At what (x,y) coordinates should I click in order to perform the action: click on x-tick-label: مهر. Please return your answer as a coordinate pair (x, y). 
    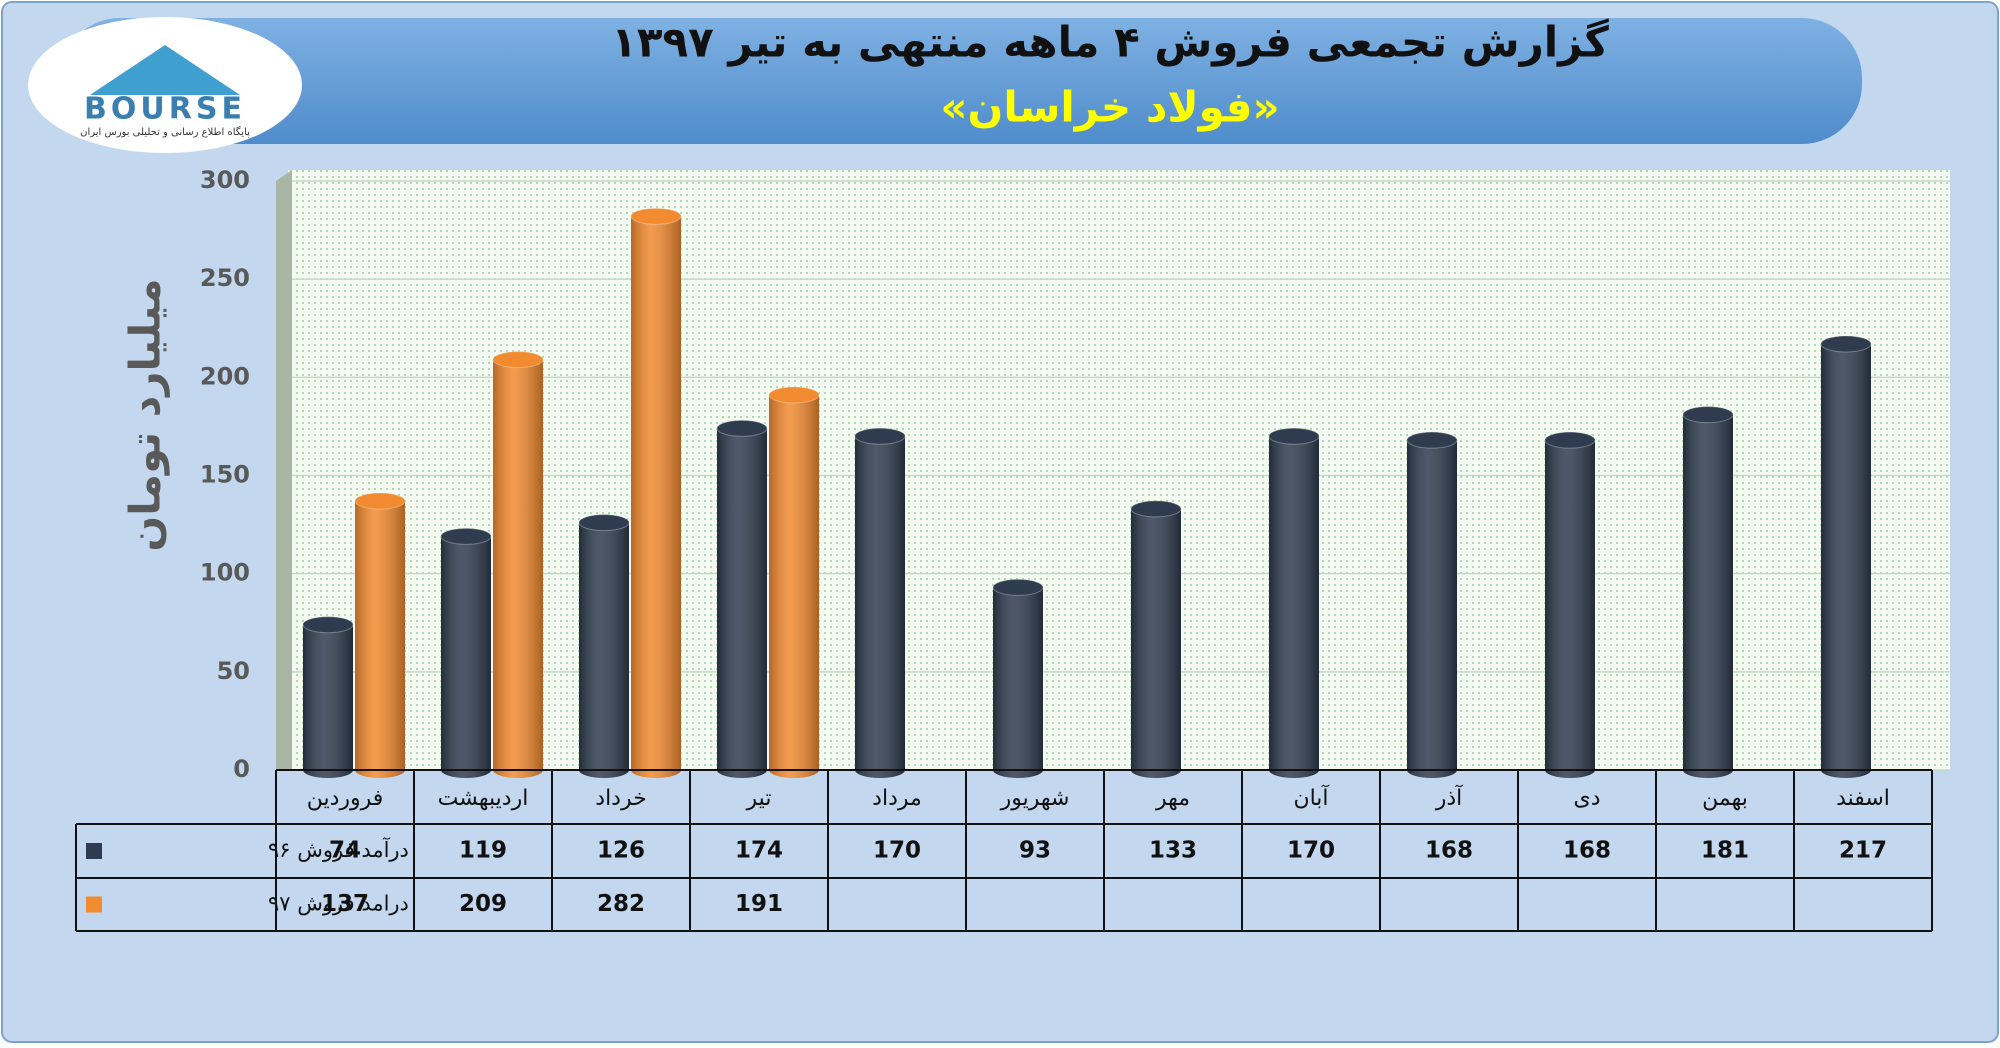
    Looking at the image, I should click on (1172, 798).